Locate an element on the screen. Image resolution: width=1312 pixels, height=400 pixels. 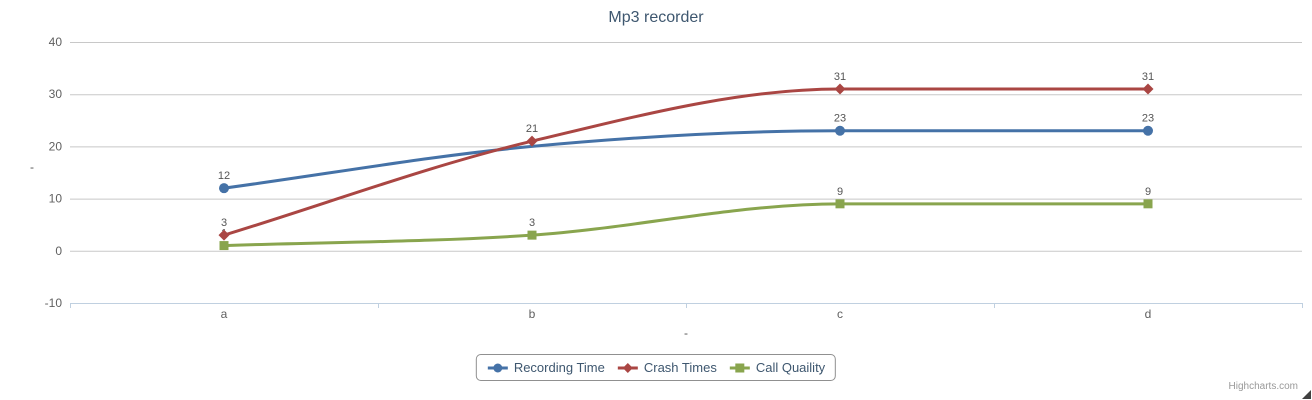
legend-item-recording-time: Recording Time is located at coordinates (546, 367).